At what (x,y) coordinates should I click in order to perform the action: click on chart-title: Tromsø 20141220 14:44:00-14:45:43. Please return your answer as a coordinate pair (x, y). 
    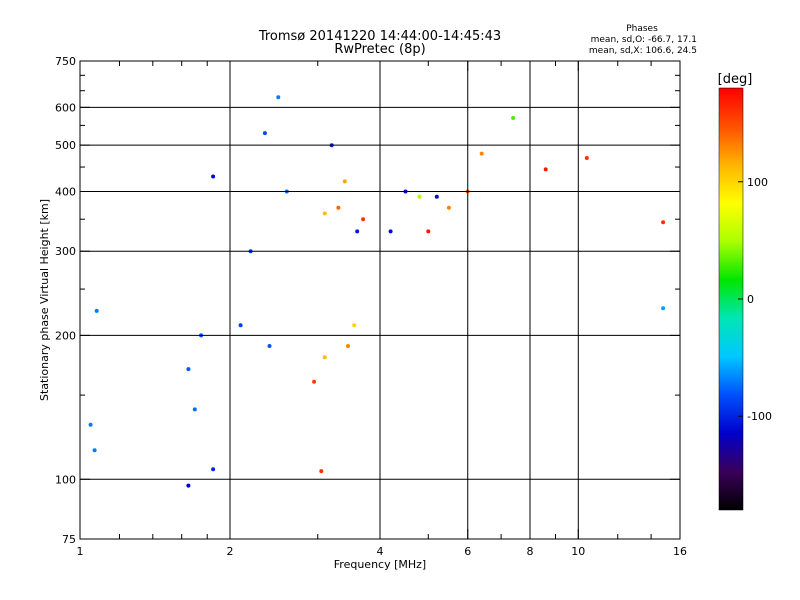
    Looking at the image, I should click on (379, 36).